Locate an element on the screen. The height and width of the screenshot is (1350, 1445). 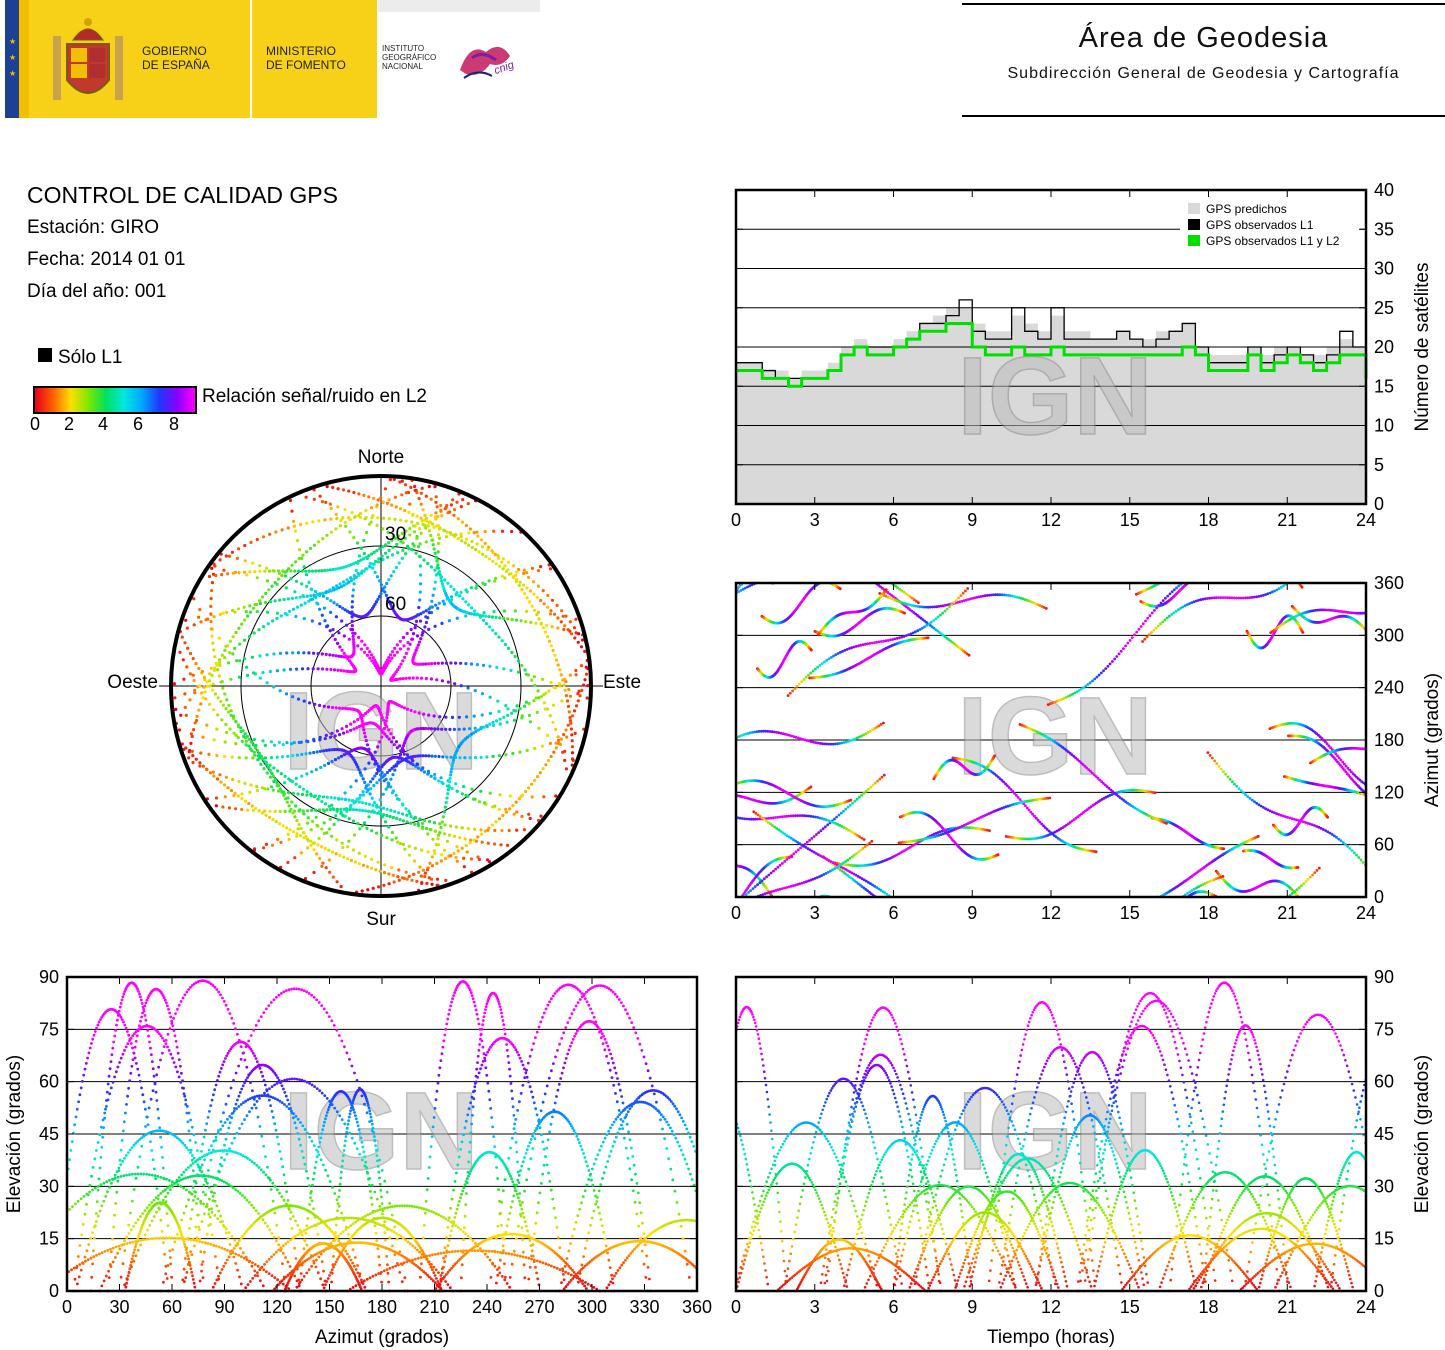
cnig-logo-icon is located at coordinates (485, 62).